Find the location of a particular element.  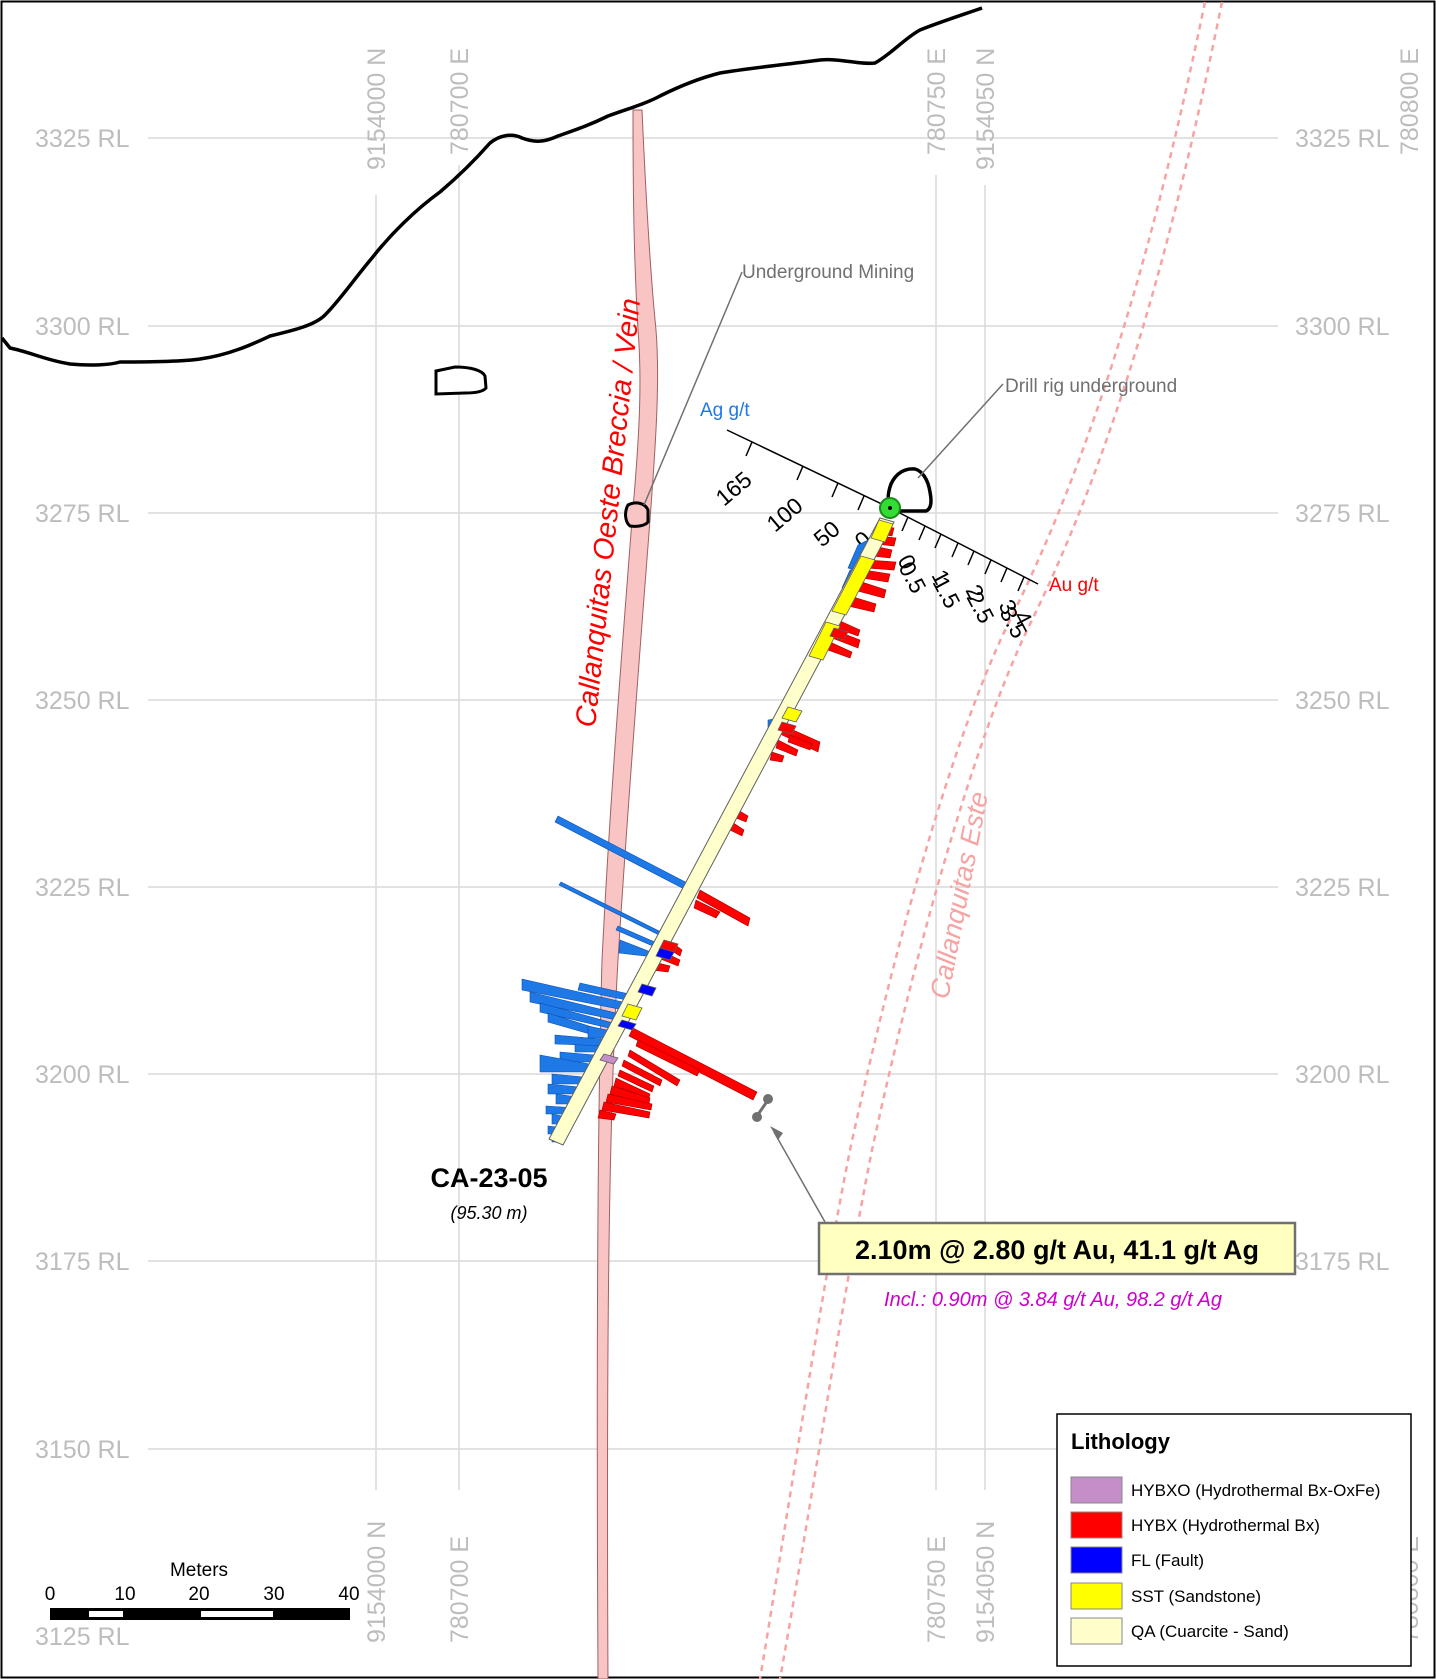

legend-item-hybx: HYBX (Hydrothermal Bx) is located at coordinates (1195, 1525).